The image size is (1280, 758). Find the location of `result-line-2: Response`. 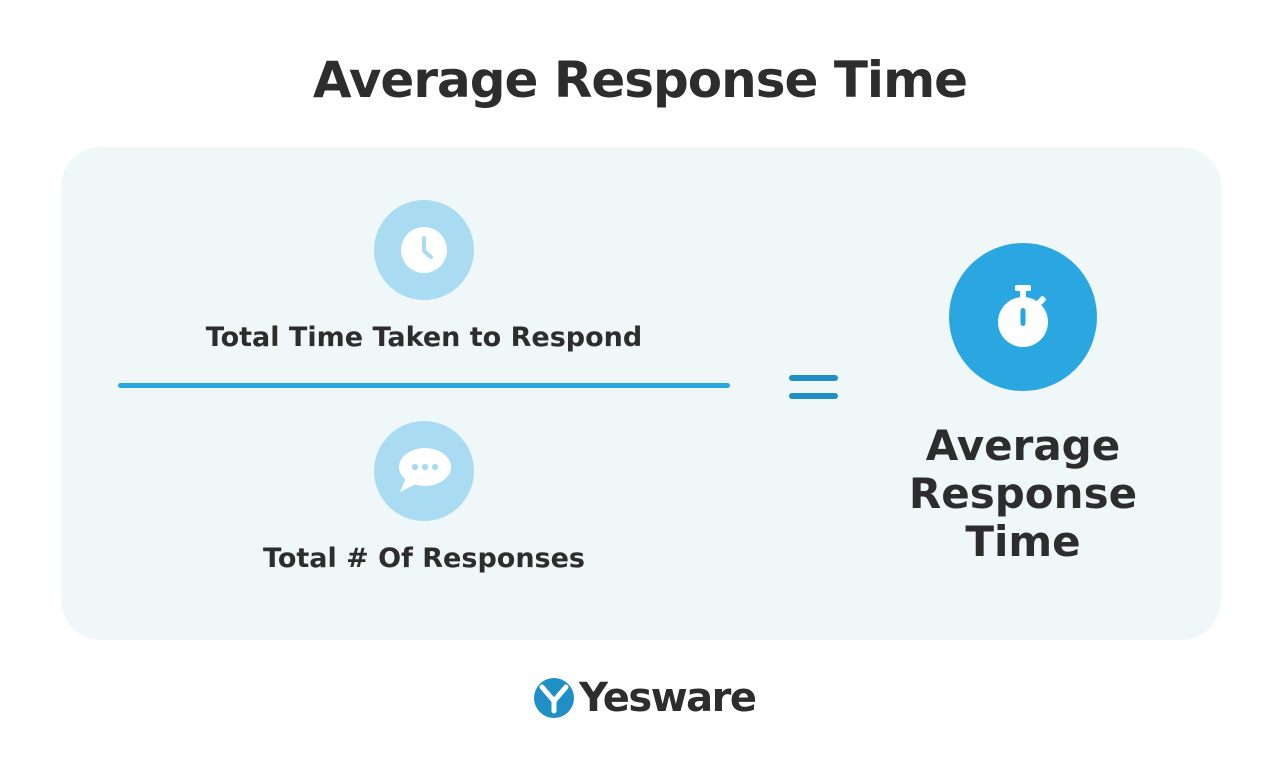

result-line-2: Response is located at coordinates (1023, 493).